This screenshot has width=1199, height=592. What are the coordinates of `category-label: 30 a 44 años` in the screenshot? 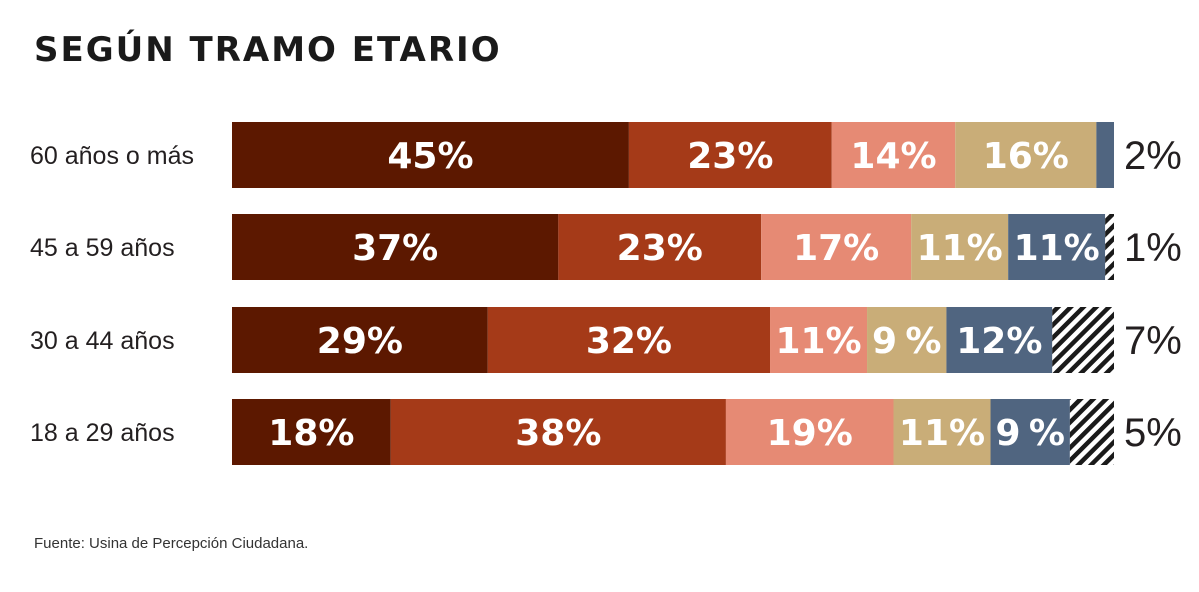 It's located at (102, 341).